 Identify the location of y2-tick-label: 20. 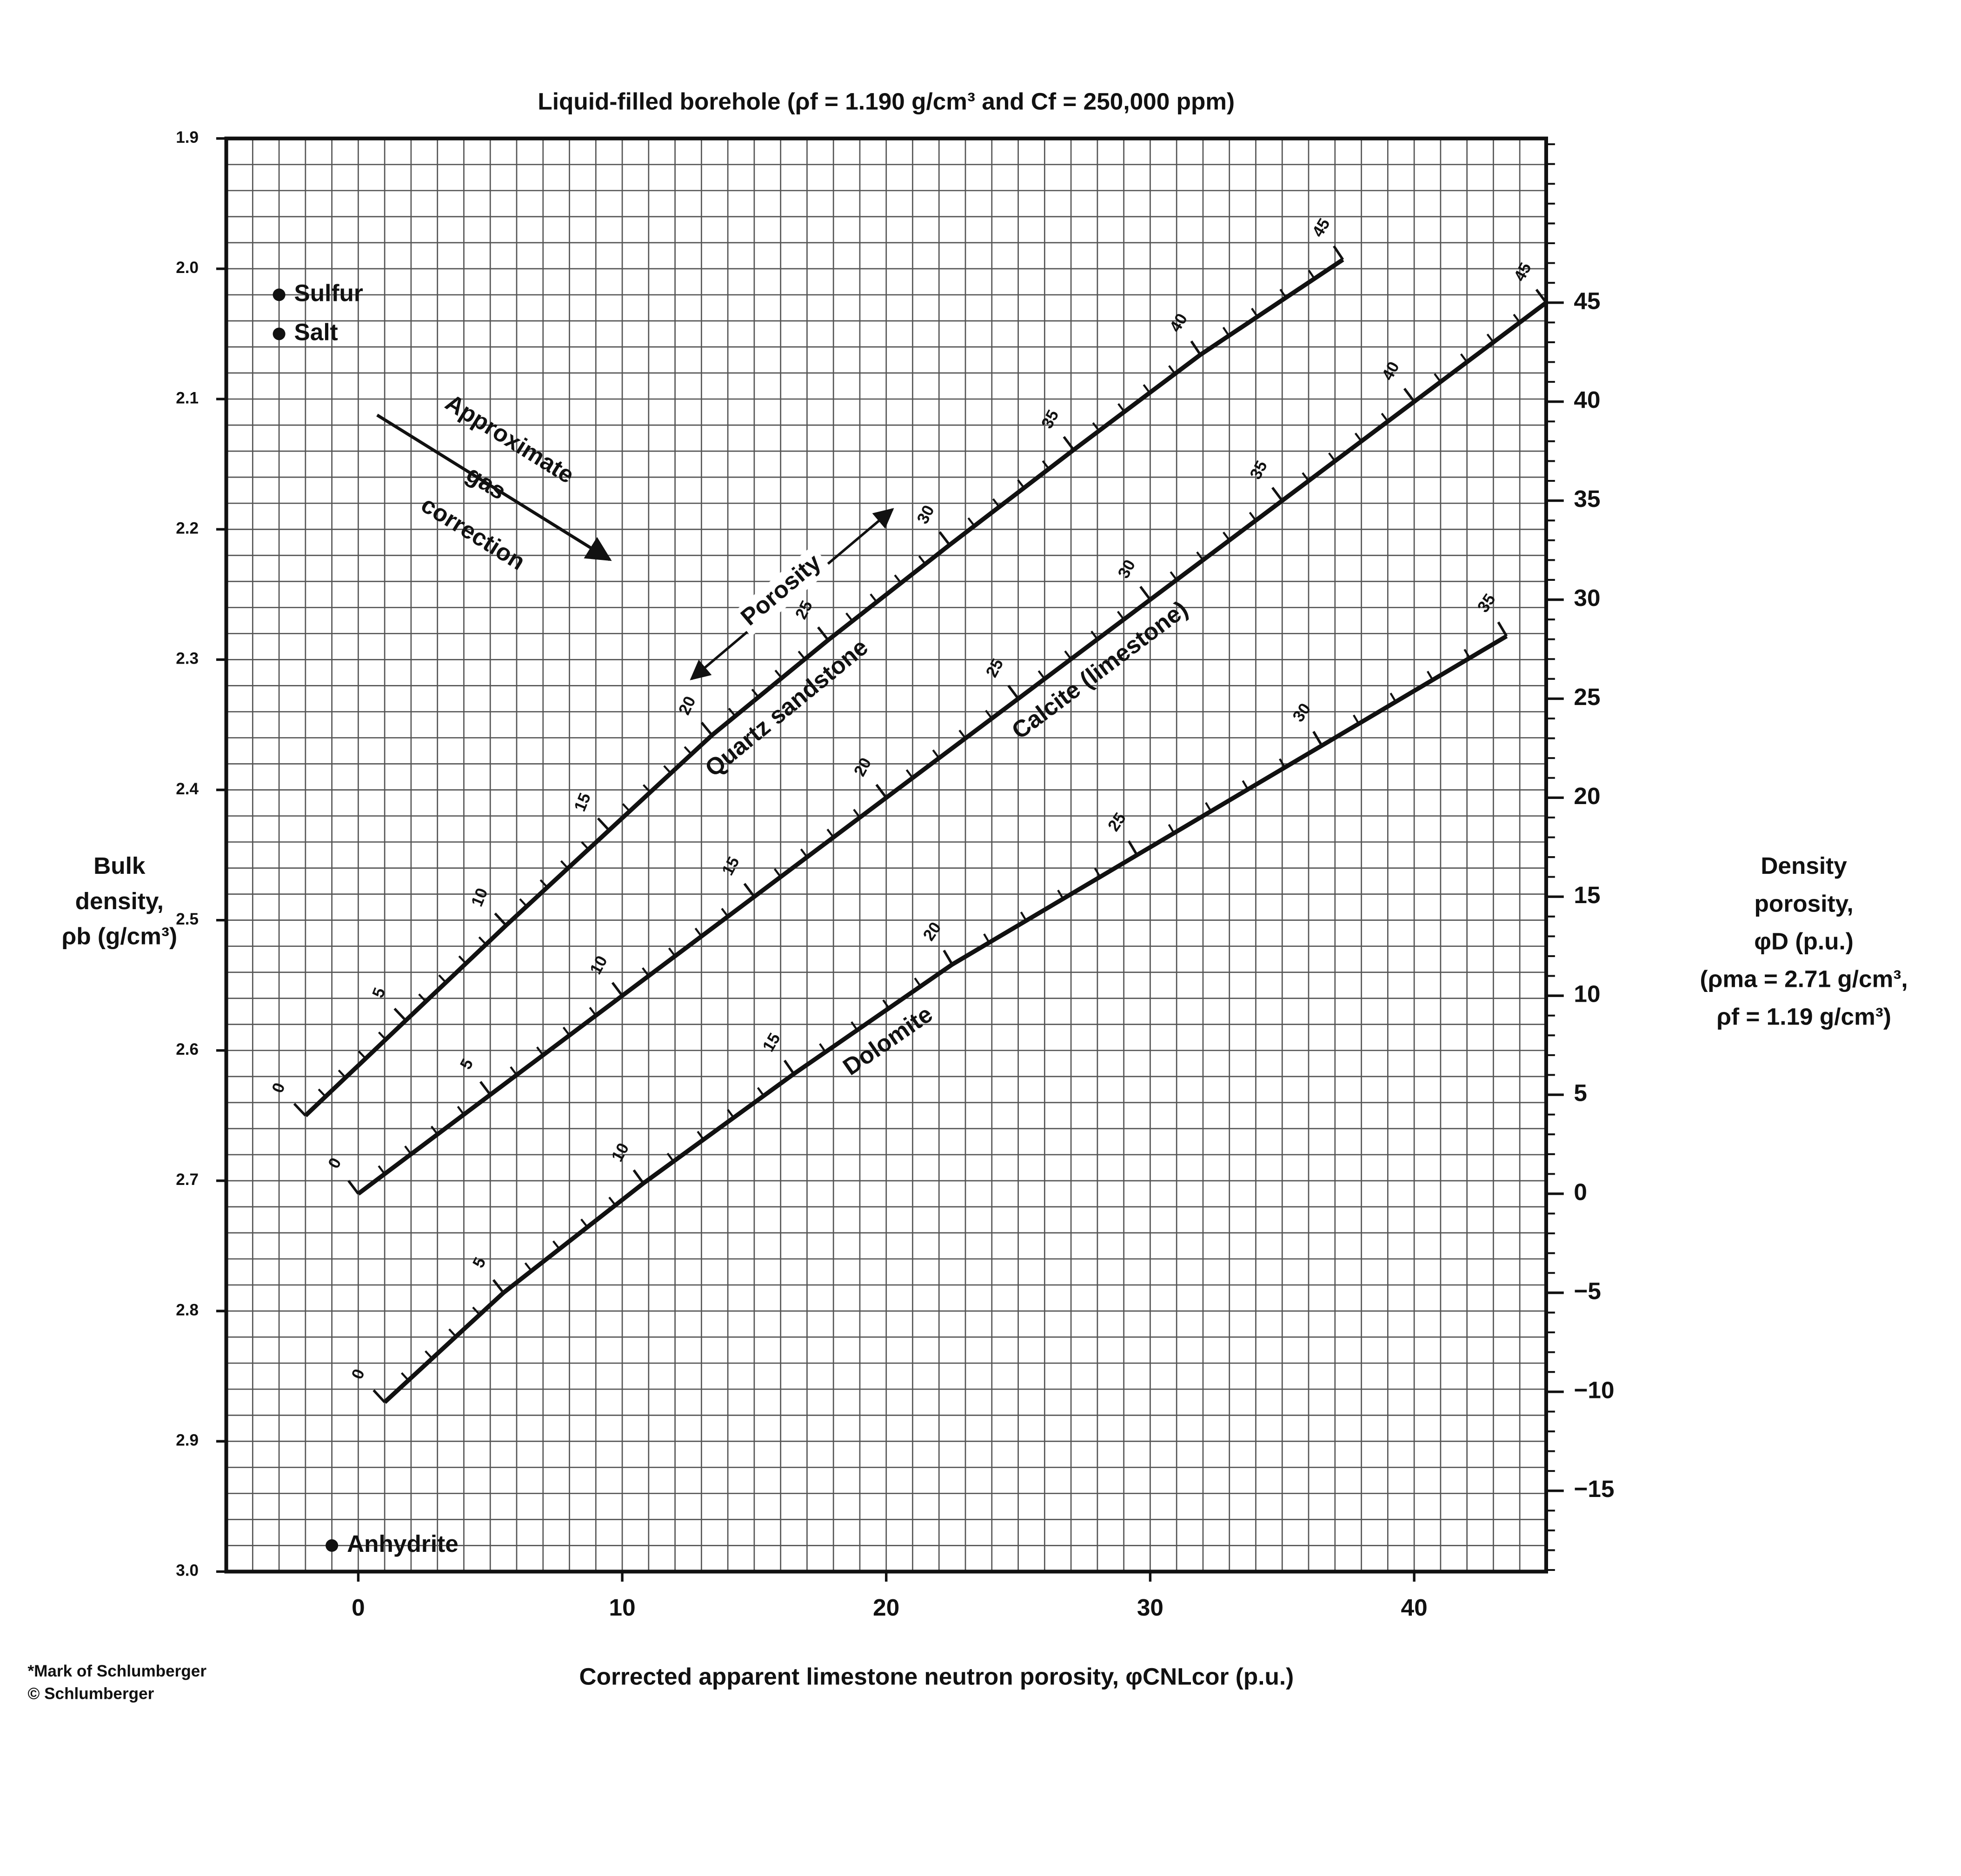
(1587, 796).